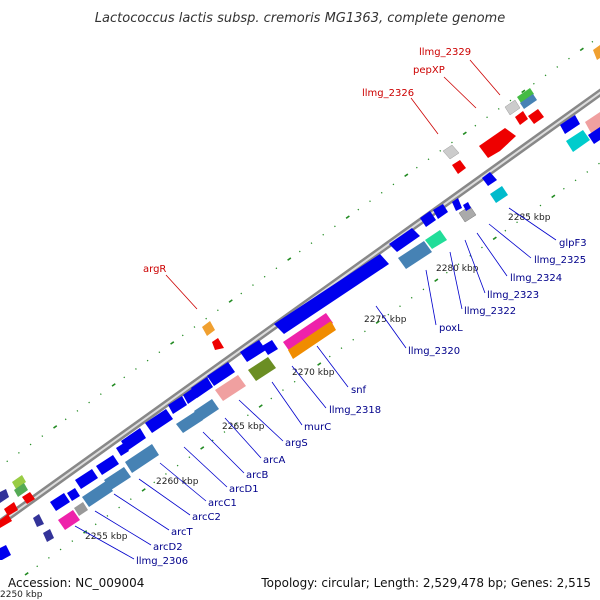 The image size is (600, 600). What do you see at coordinates (592, 122) in the screenshot?
I see `gene-tr-pink` at bounding box center [592, 122].